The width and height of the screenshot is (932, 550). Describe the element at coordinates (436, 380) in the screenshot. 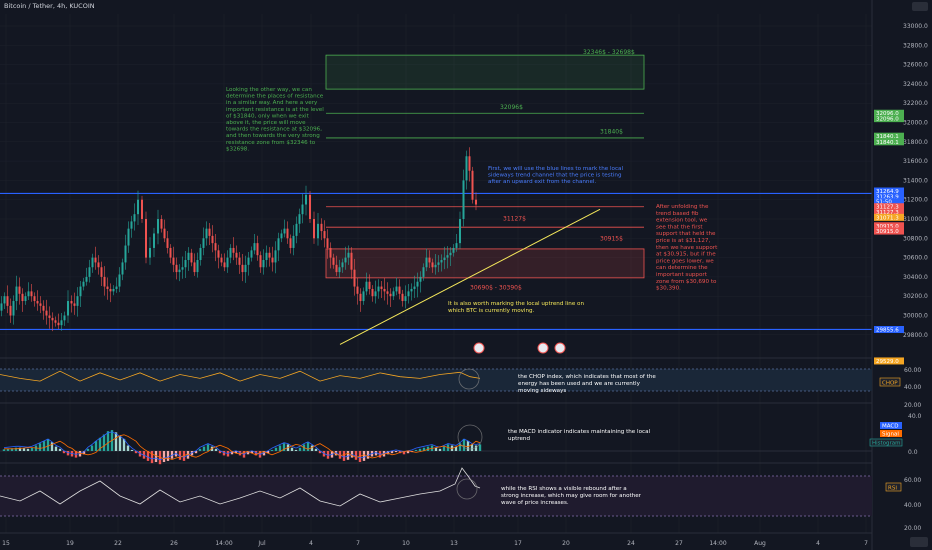

I see `chop-band` at that location.